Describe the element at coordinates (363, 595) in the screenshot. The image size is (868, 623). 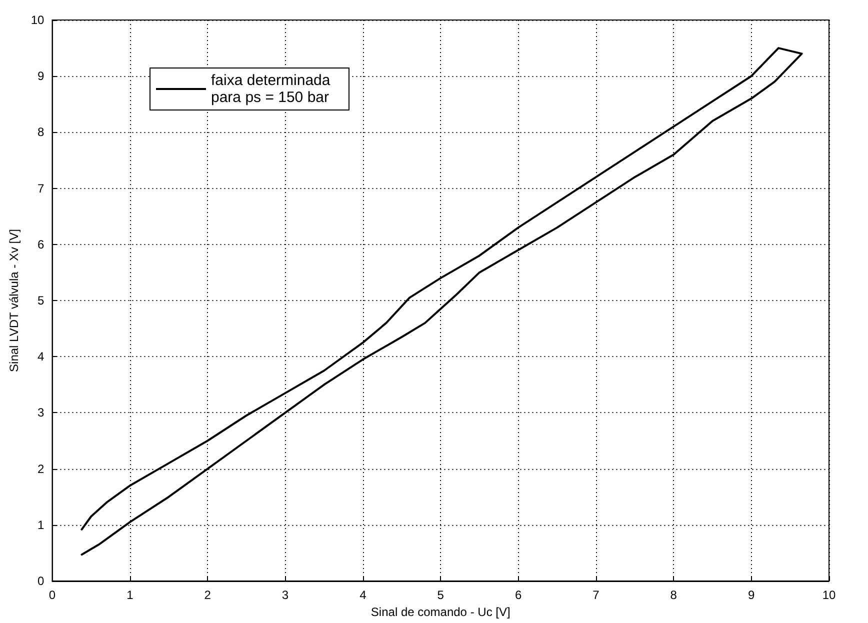
I see `x-tick-label: 4` at that location.